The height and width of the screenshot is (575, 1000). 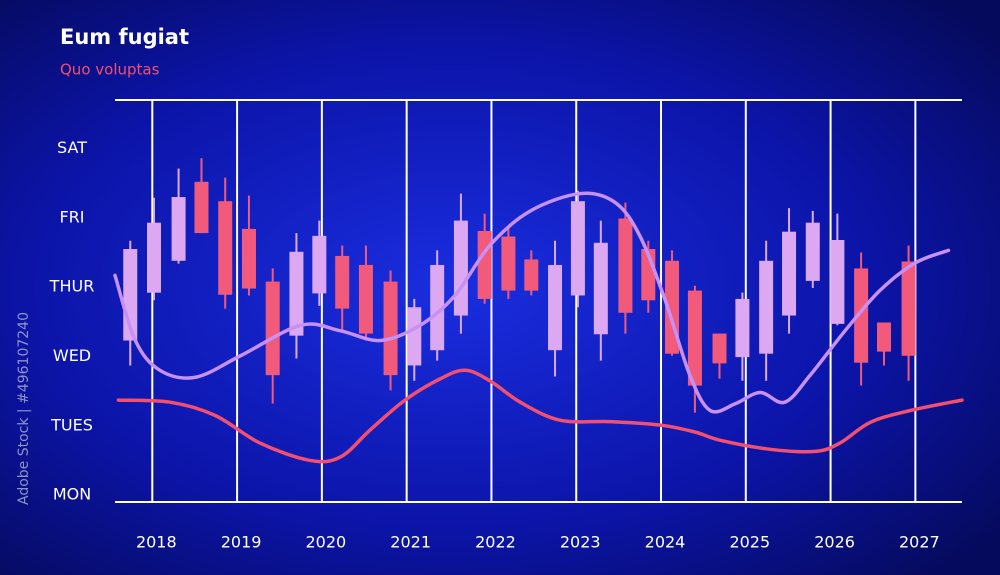 What do you see at coordinates (665, 542) in the screenshot?
I see `x-tick-label: 2024` at bounding box center [665, 542].